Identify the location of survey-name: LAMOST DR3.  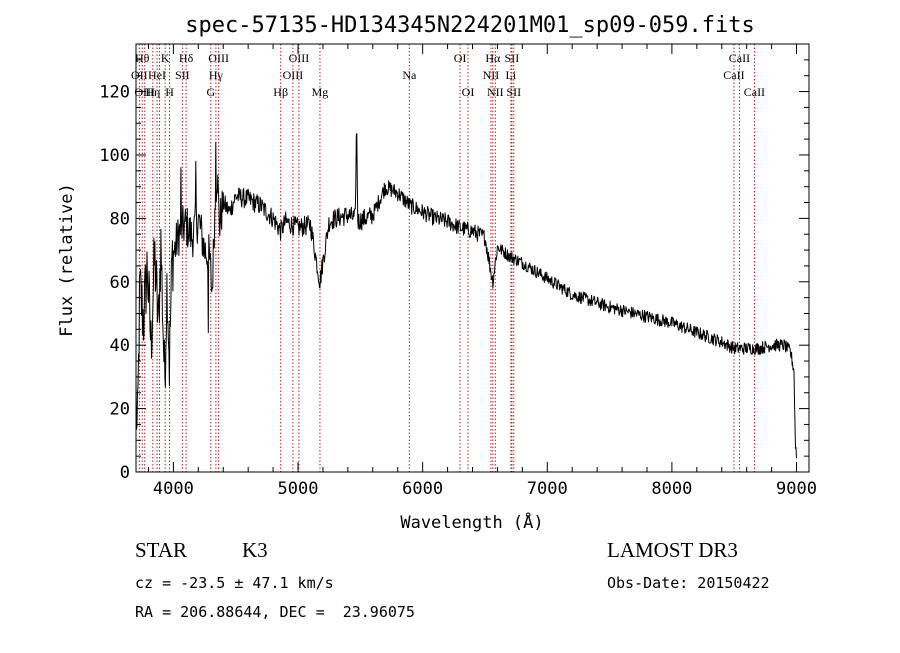
(672, 550).